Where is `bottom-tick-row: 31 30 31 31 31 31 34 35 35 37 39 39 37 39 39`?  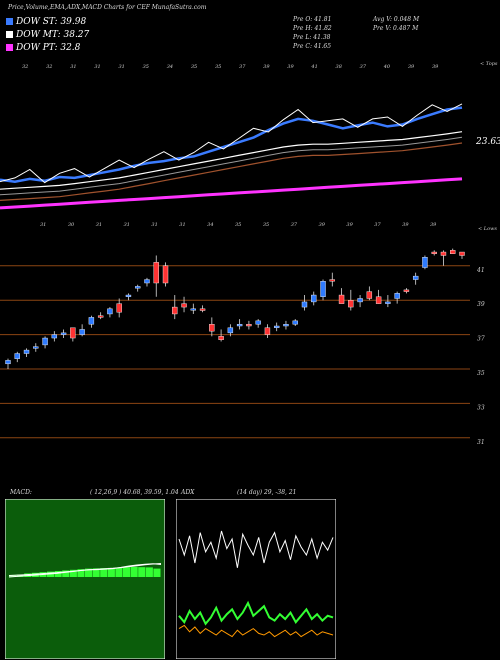
bottom-tick-row: 31 30 31 31 31 31 34 35 35 37 39 39 37 39 39 is located at coordinates (250, 226).